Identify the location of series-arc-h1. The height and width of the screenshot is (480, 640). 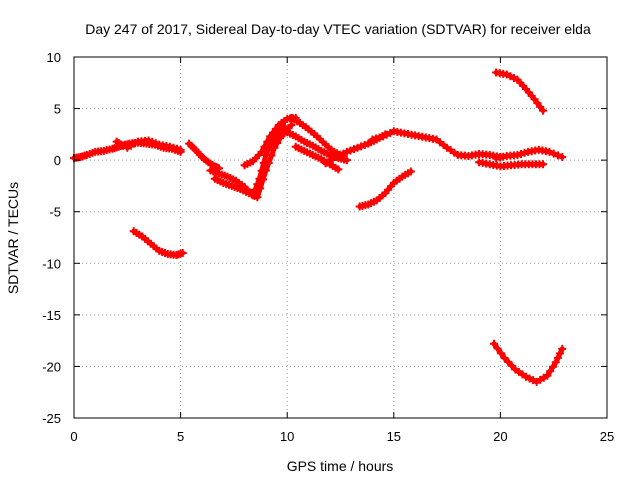
(436, 144).